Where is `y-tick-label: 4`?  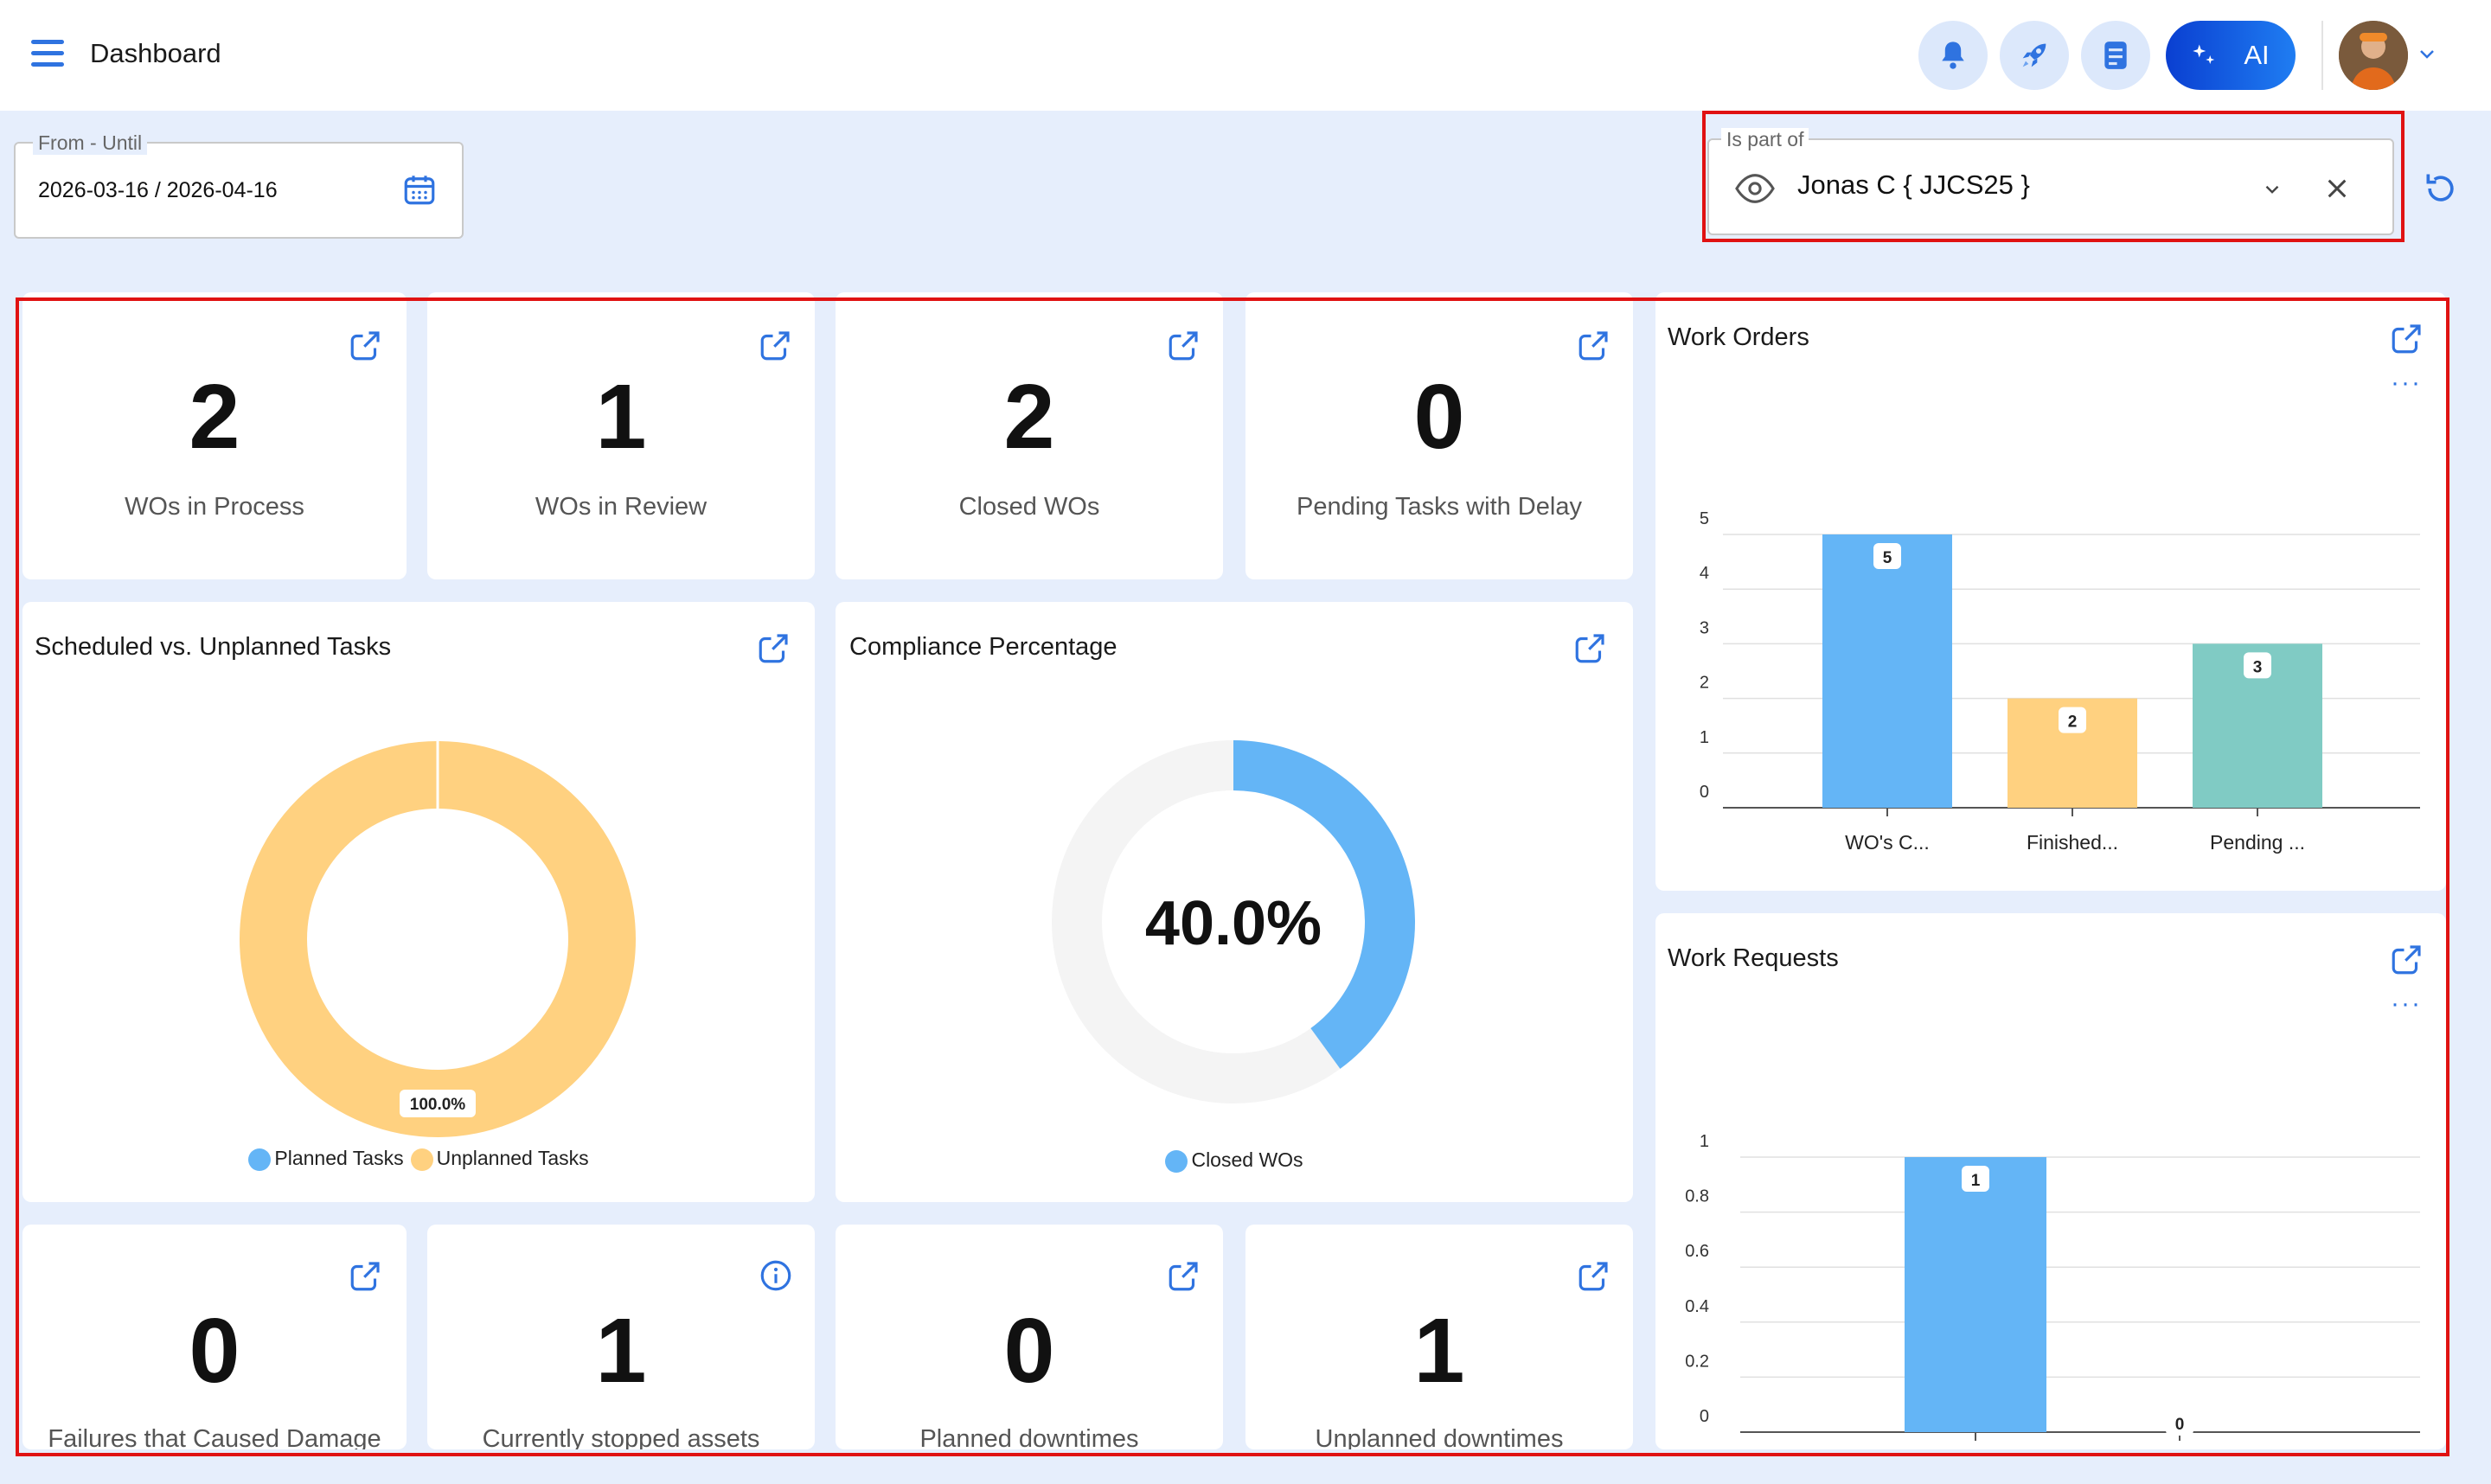
y-tick-label: 4 is located at coordinates (1704, 573).